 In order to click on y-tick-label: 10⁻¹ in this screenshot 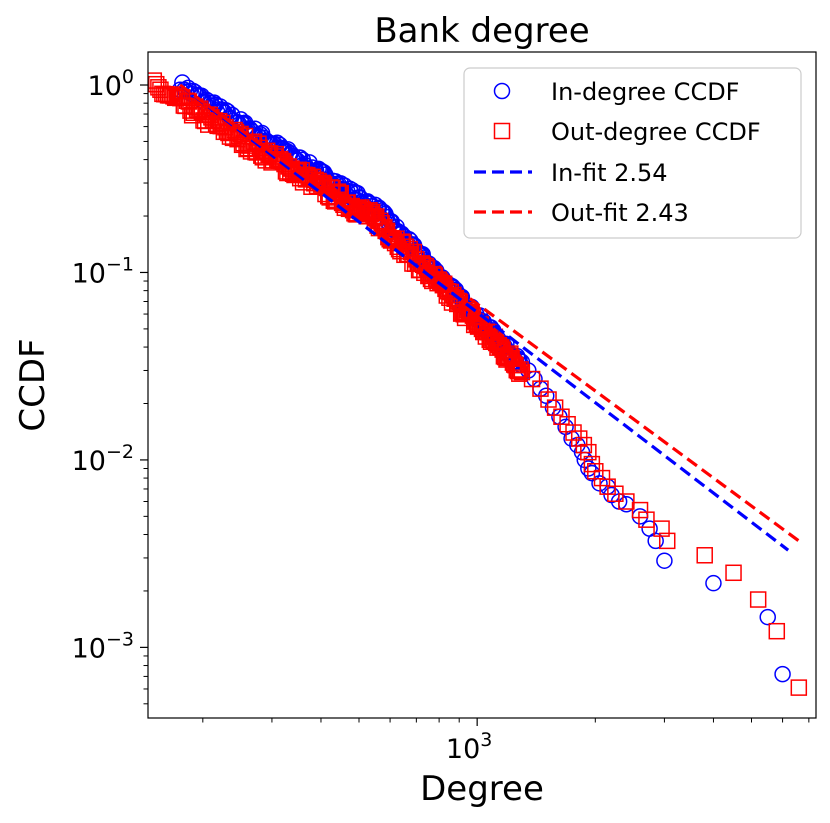, I will do `click(103, 271)`.